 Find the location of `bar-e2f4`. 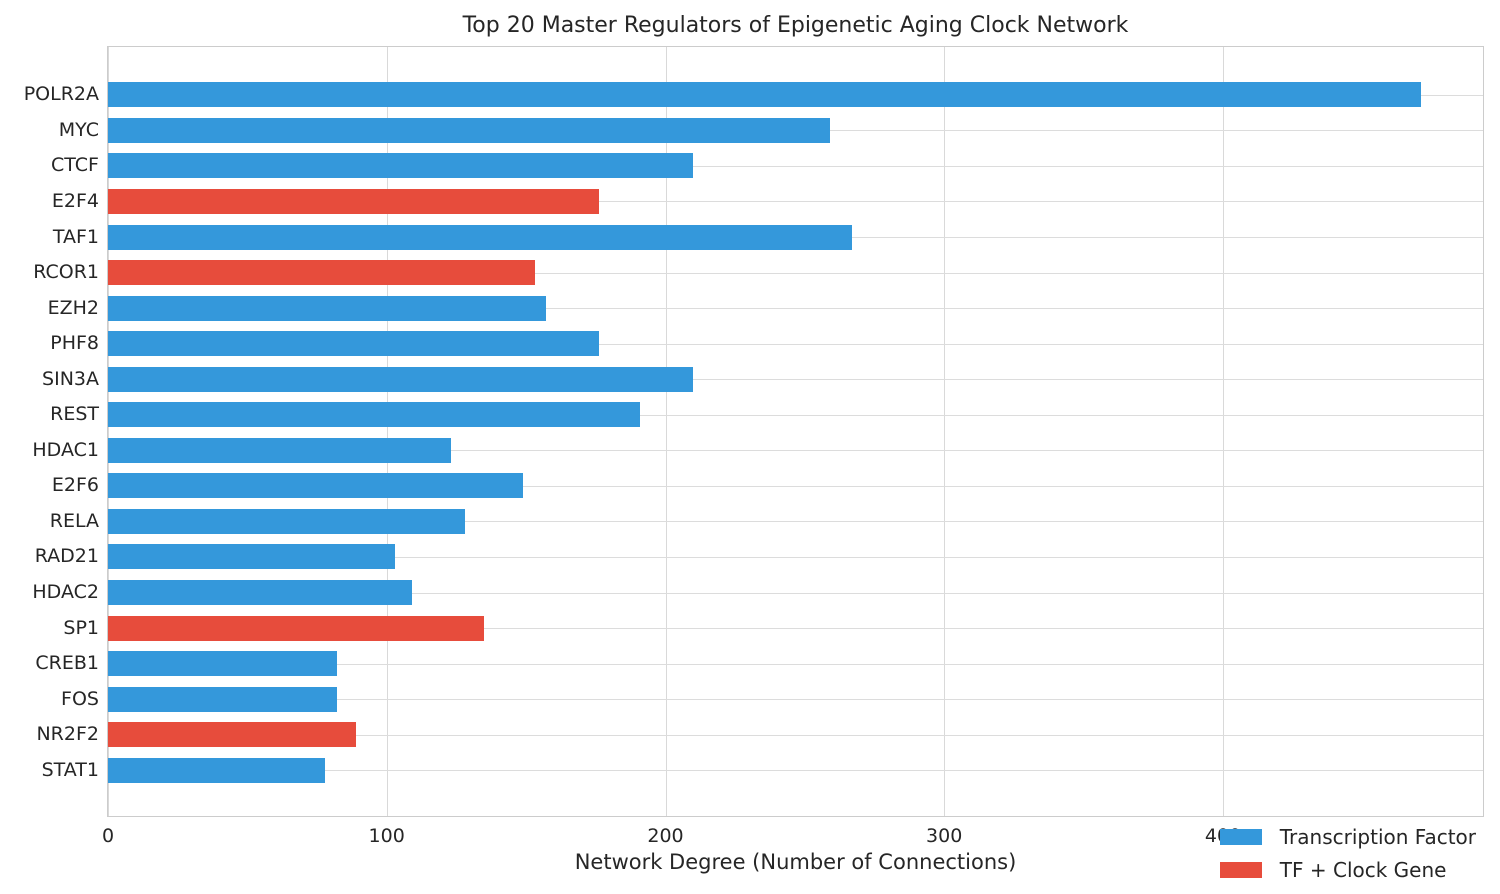

bar-e2f4 is located at coordinates (353, 201).